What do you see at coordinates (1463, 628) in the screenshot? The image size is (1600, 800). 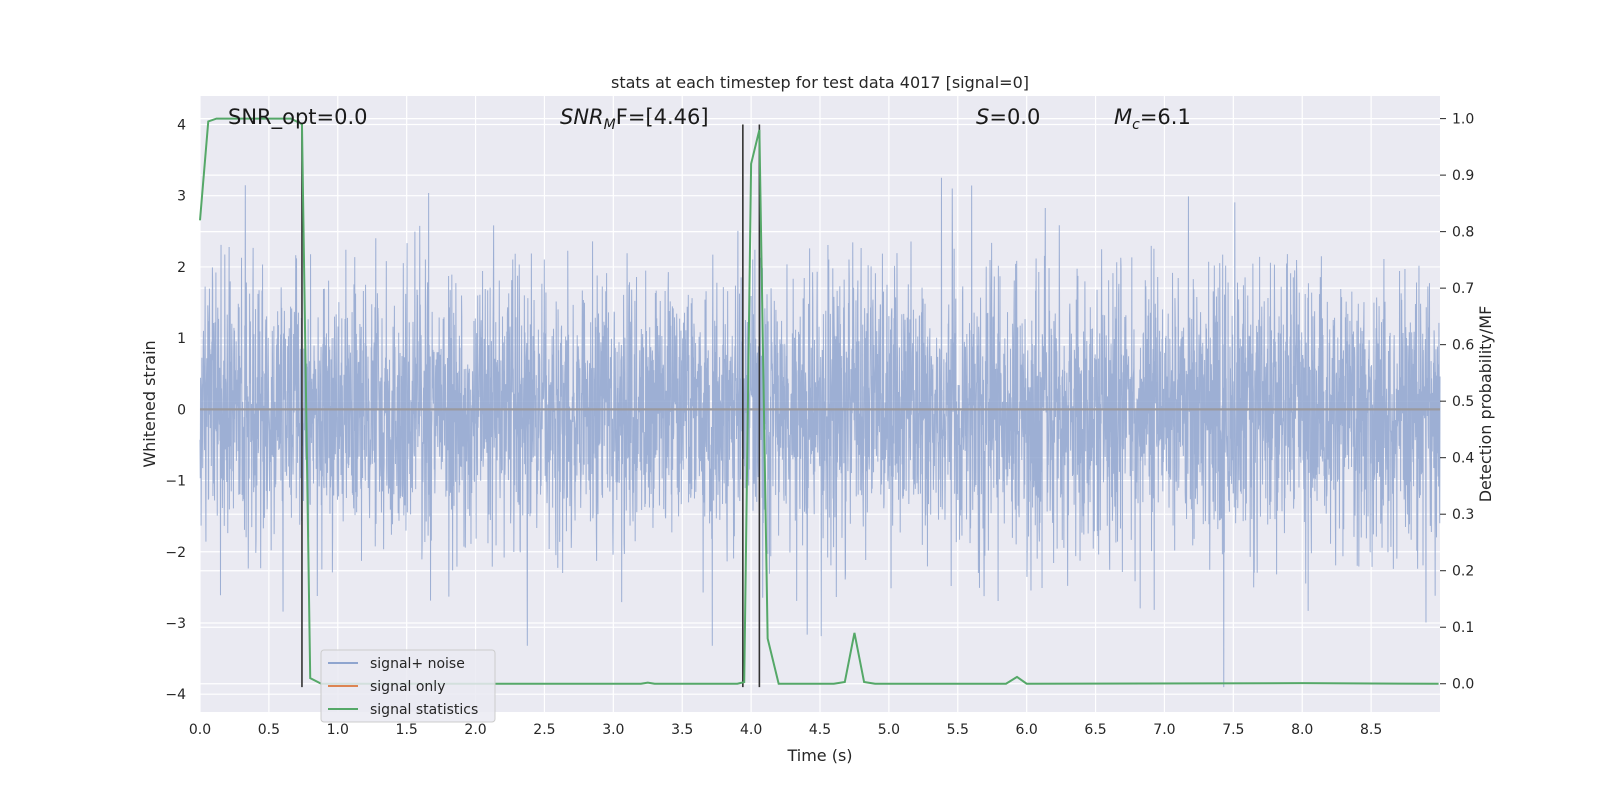 I see `y2-tick-label: 0.1` at bounding box center [1463, 628].